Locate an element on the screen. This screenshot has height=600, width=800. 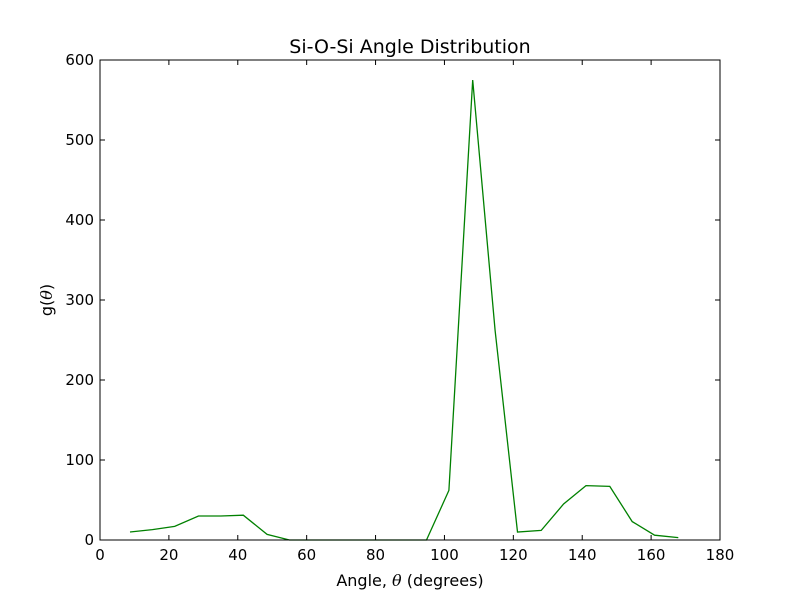
y-tick-label: 600 is located at coordinates (79, 60).